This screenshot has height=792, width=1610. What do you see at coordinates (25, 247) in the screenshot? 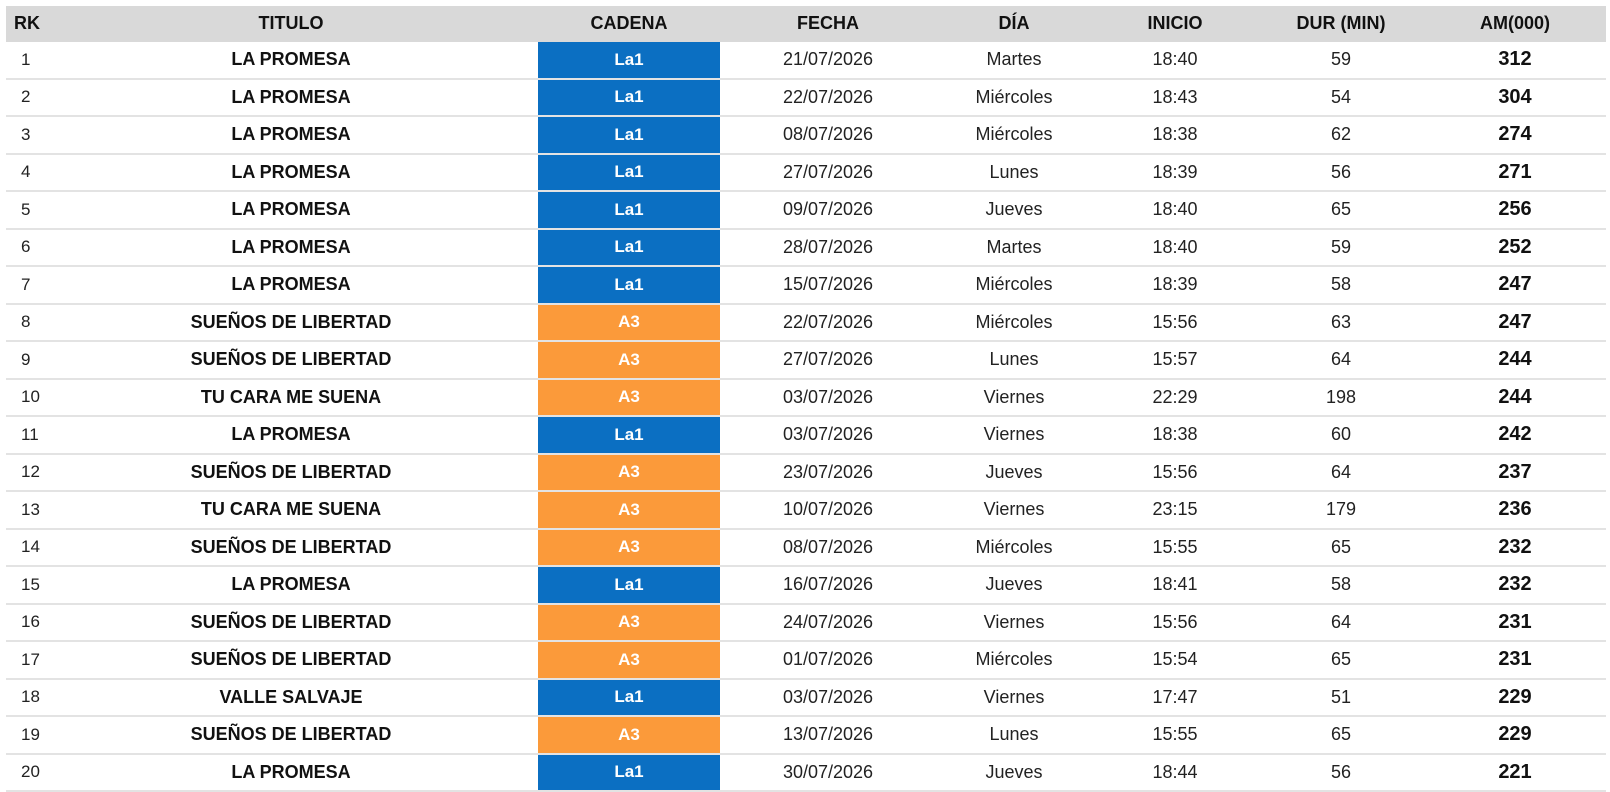
I see `cell-rk: 6` at bounding box center [25, 247].